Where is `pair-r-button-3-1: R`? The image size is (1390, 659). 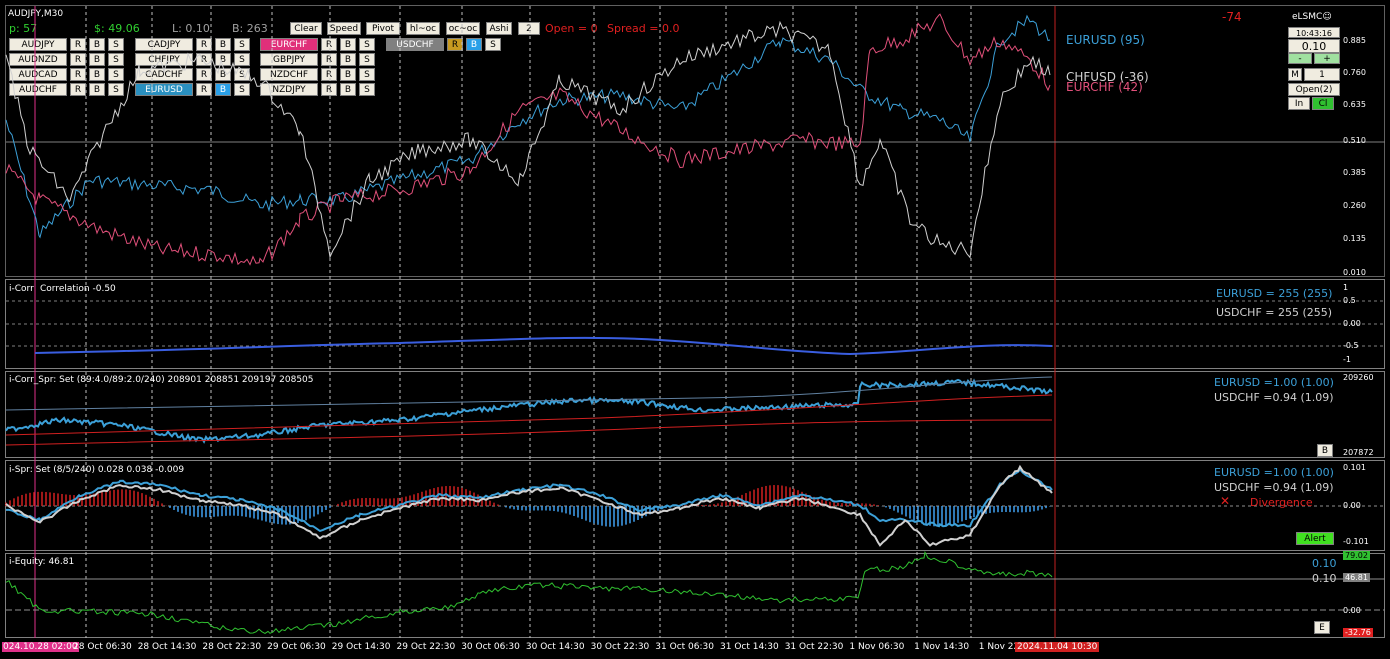 pair-r-button-3-1: R is located at coordinates (204, 89).